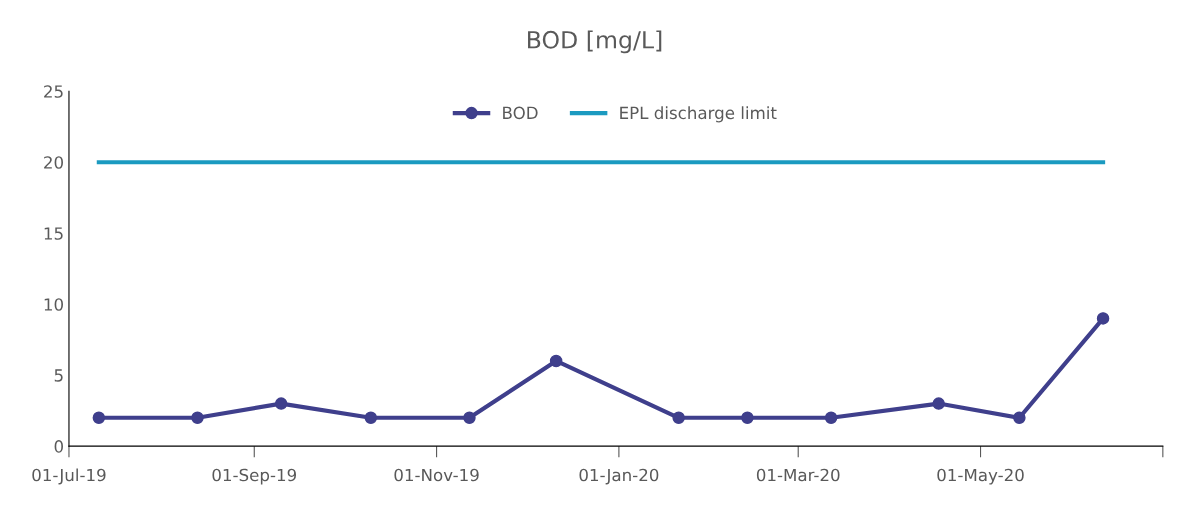  What do you see at coordinates (53, 304) in the screenshot?
I see `y-tick-label: 10` at bounding box center [53, 304].